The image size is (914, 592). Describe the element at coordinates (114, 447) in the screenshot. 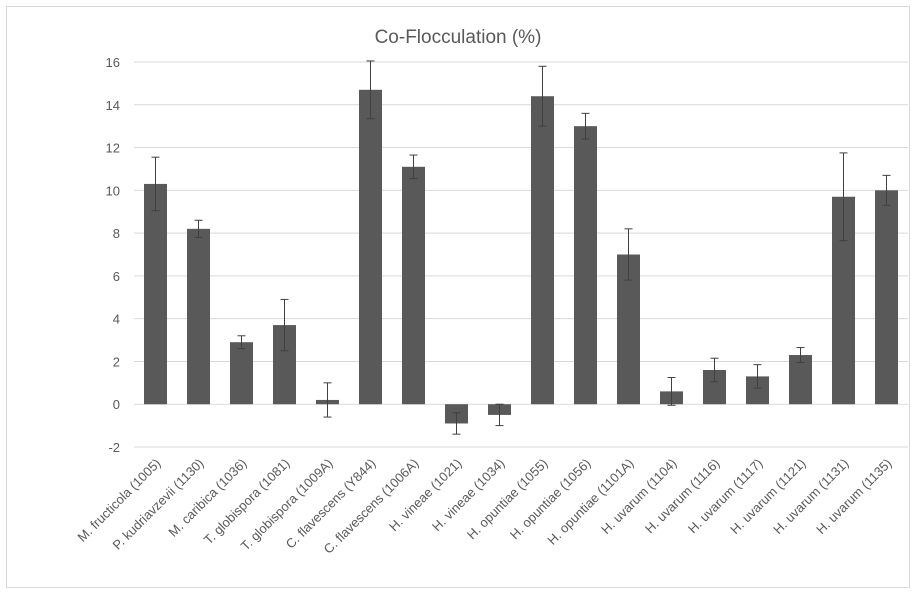

I see `y-tick-label: -2` at that location.